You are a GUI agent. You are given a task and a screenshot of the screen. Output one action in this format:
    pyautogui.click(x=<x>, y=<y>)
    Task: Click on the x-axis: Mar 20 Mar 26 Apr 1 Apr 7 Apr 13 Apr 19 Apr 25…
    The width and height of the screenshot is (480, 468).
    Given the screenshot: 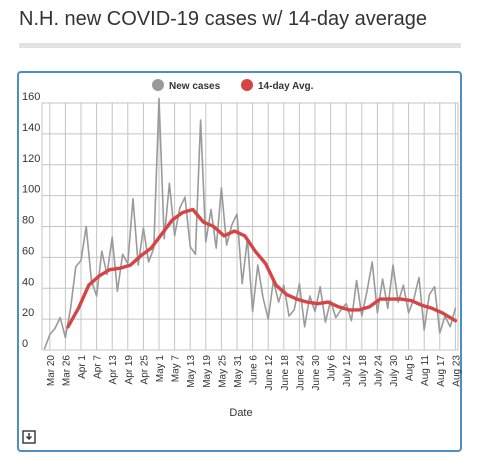 What is the action you would take?
    pyautogui.click(x=254, y=373)
    